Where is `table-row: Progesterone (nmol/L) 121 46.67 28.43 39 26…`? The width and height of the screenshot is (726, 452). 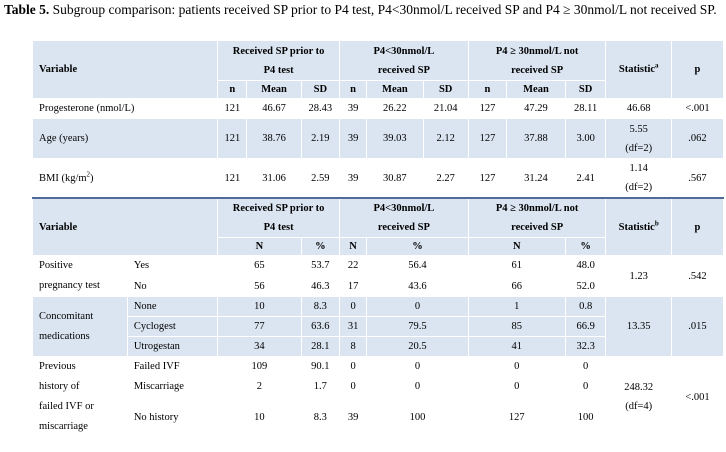 table-row: Progesterone (nmol/L) 121 46.67 28.43 39 26… is located at coordinates (378, 108).